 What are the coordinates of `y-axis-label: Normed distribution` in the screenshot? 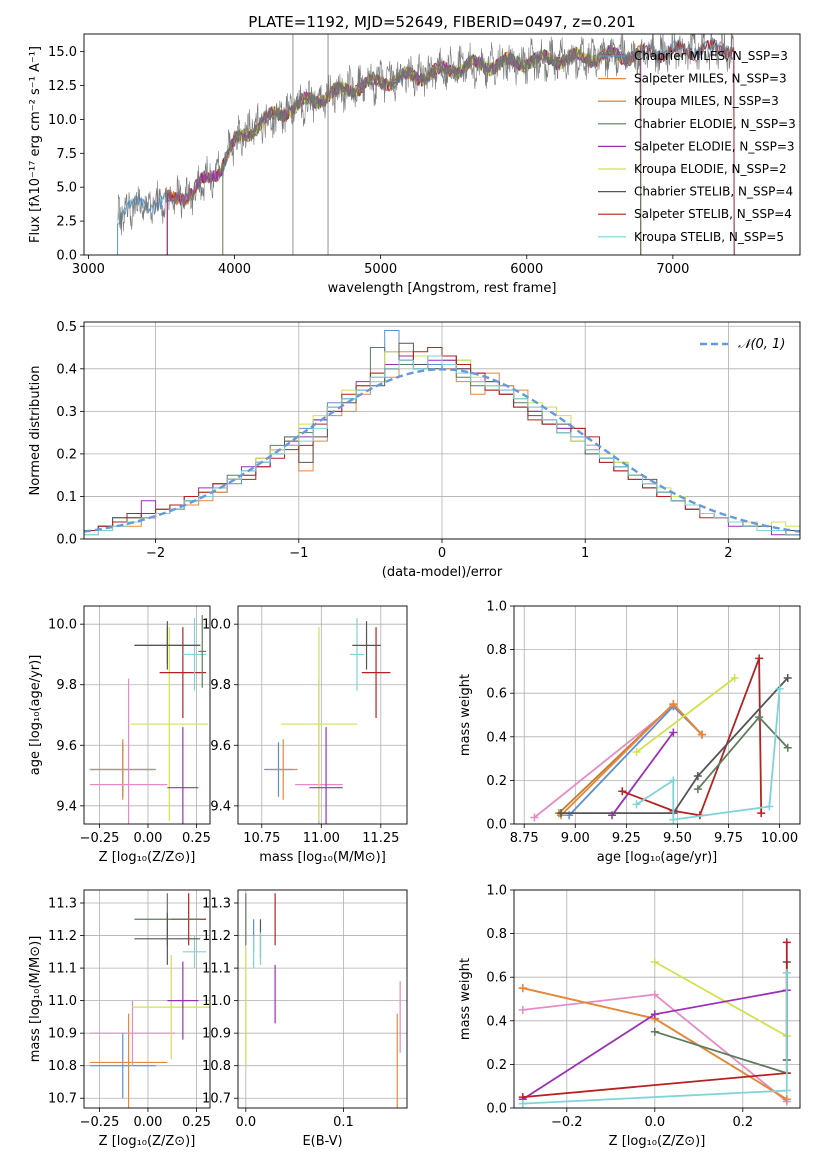 It's located at (35, 431).